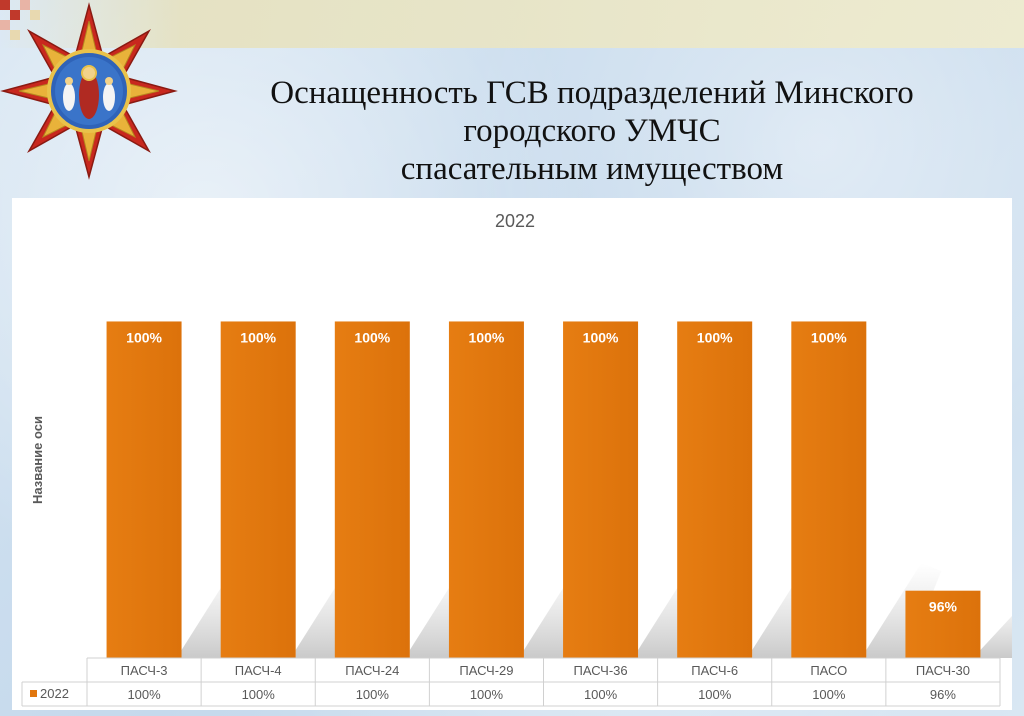  Describe the element at coordinates (258, 670) in the screenshot. I see `category-label: ПАСЧ-4` at that location.